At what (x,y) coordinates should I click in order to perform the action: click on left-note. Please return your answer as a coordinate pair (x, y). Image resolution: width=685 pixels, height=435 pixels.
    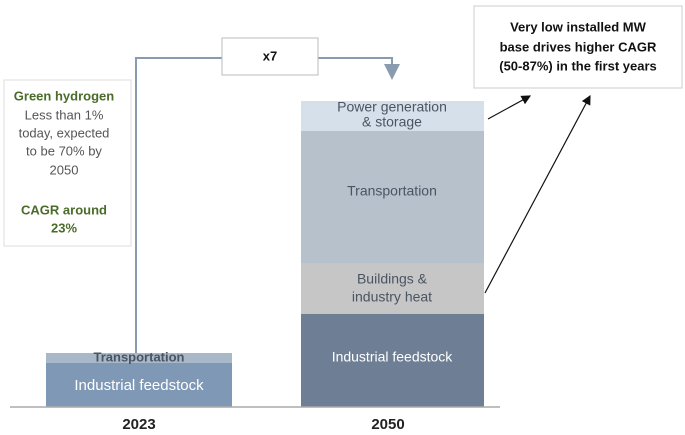
    Looking at the image, I should click on (67, 163).